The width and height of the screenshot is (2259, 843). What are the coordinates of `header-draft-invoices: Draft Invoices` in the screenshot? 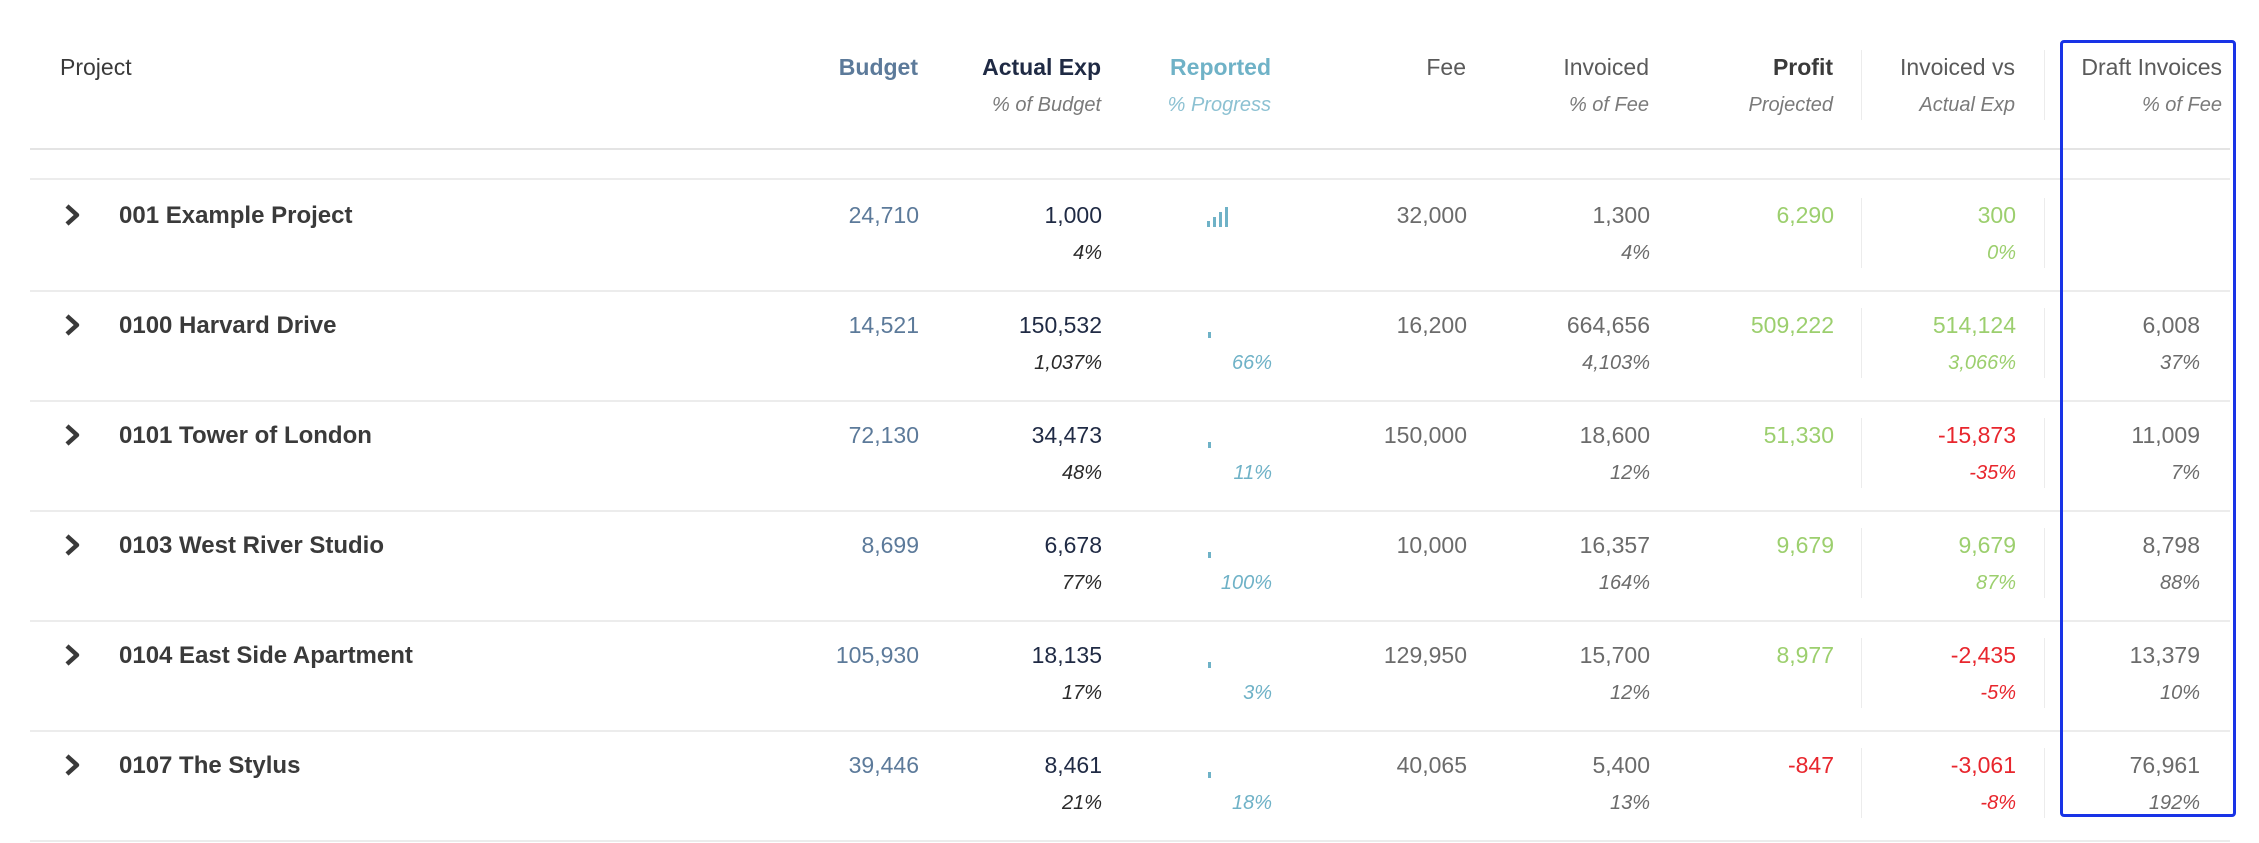 It's located at (2151, 67).